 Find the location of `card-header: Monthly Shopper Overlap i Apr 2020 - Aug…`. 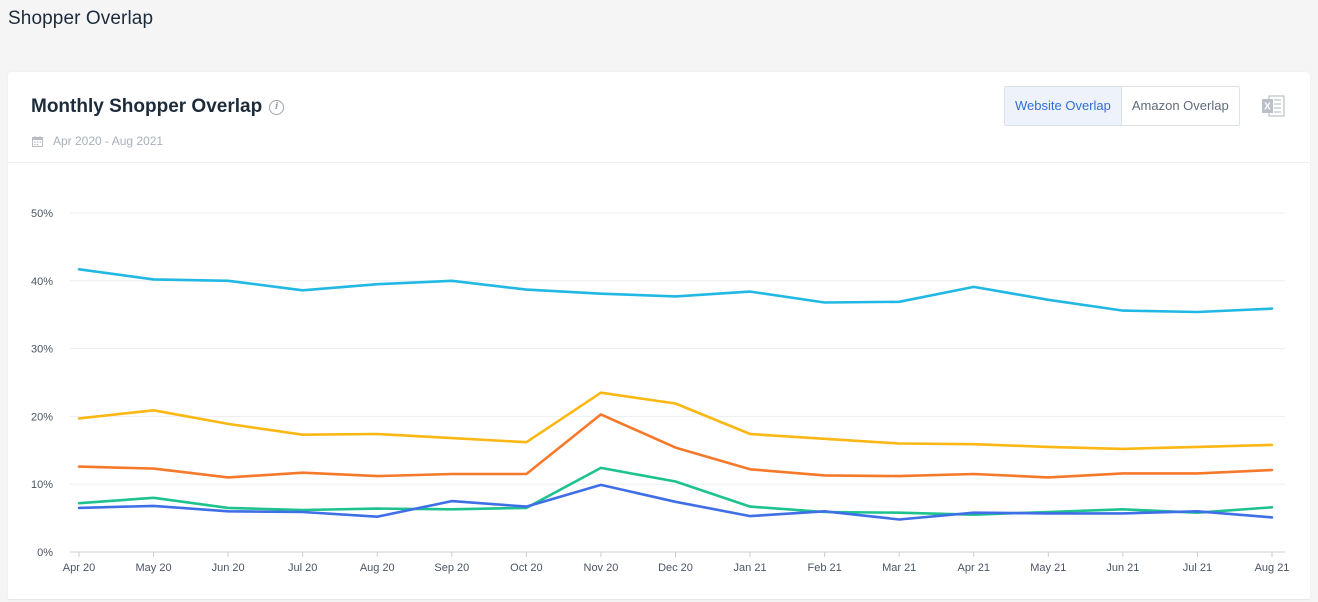

card-header: Monthly Shopper Overlap i Apr 2020 - Aug… is located at coordinates (659, 117).